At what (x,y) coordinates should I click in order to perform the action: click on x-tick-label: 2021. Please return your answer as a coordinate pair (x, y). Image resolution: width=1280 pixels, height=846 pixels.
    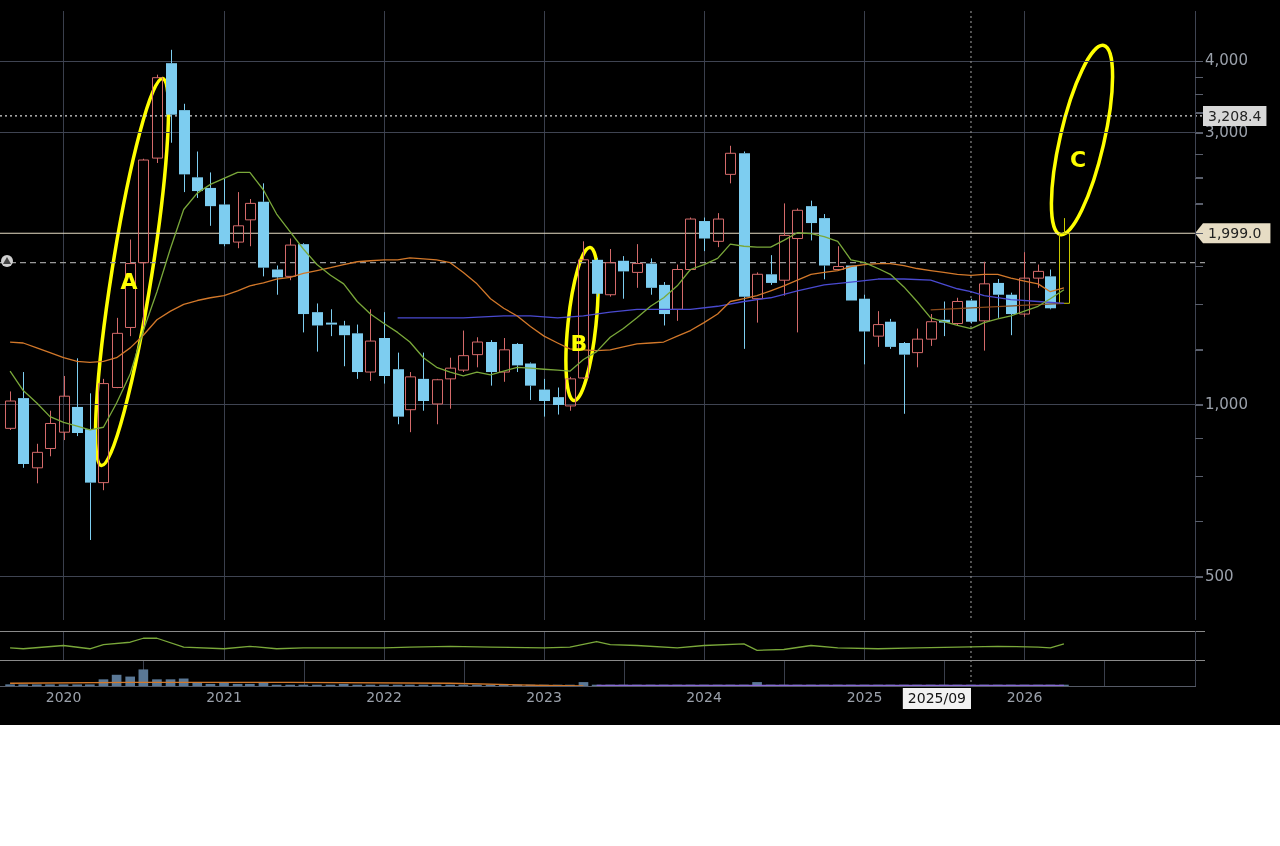
    Looking at the image, I should click on (224, 697).